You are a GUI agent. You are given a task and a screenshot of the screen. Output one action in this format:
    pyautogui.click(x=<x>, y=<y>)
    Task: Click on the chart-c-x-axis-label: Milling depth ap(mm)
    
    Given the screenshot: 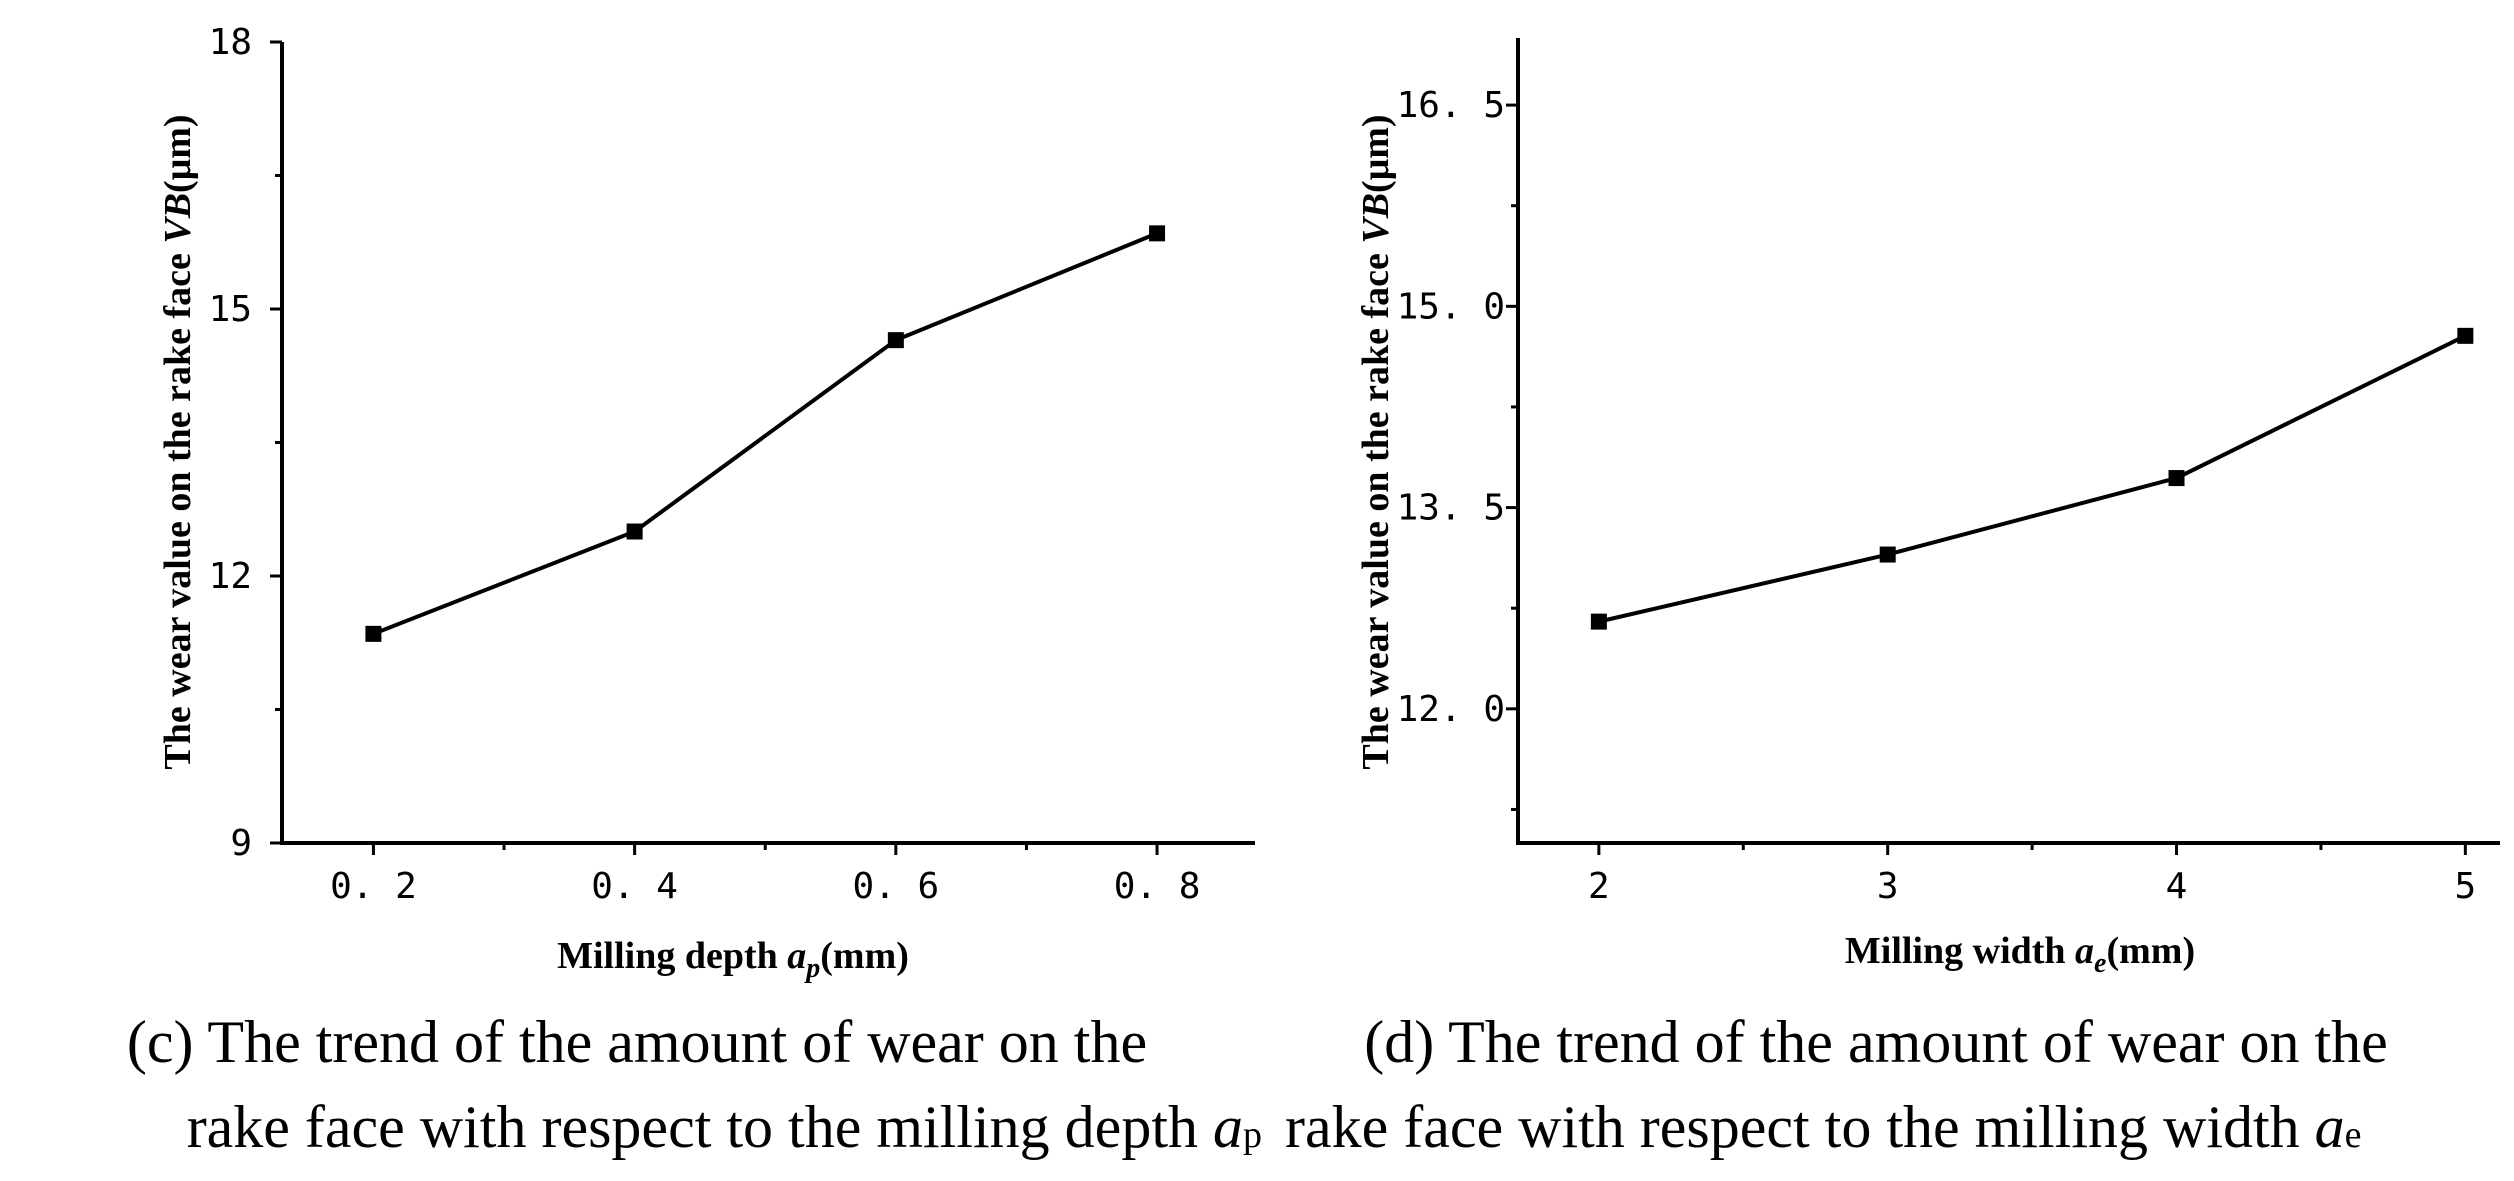 What is the action you would take?
    pyautogui.click(x=733, y=959)
    